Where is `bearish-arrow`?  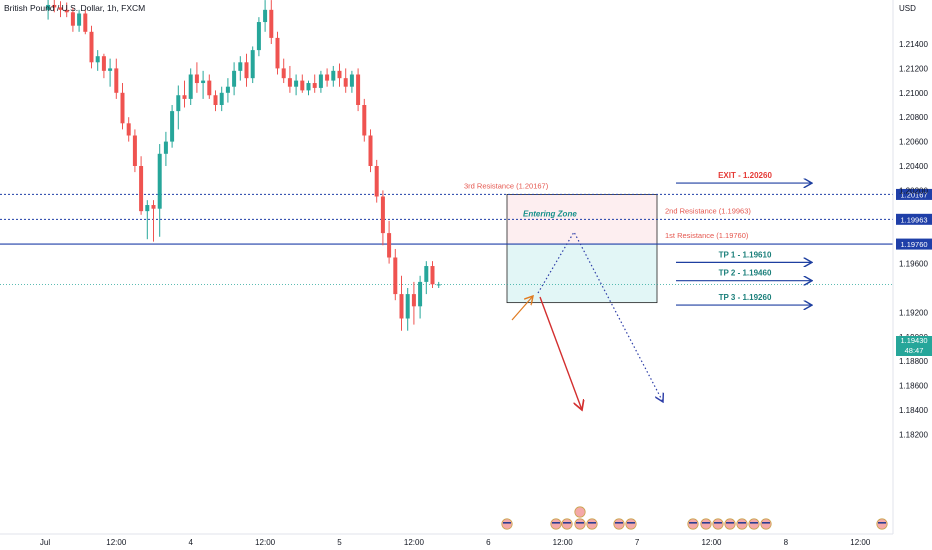 bearish-arrow is located at coordinates (560, 353).